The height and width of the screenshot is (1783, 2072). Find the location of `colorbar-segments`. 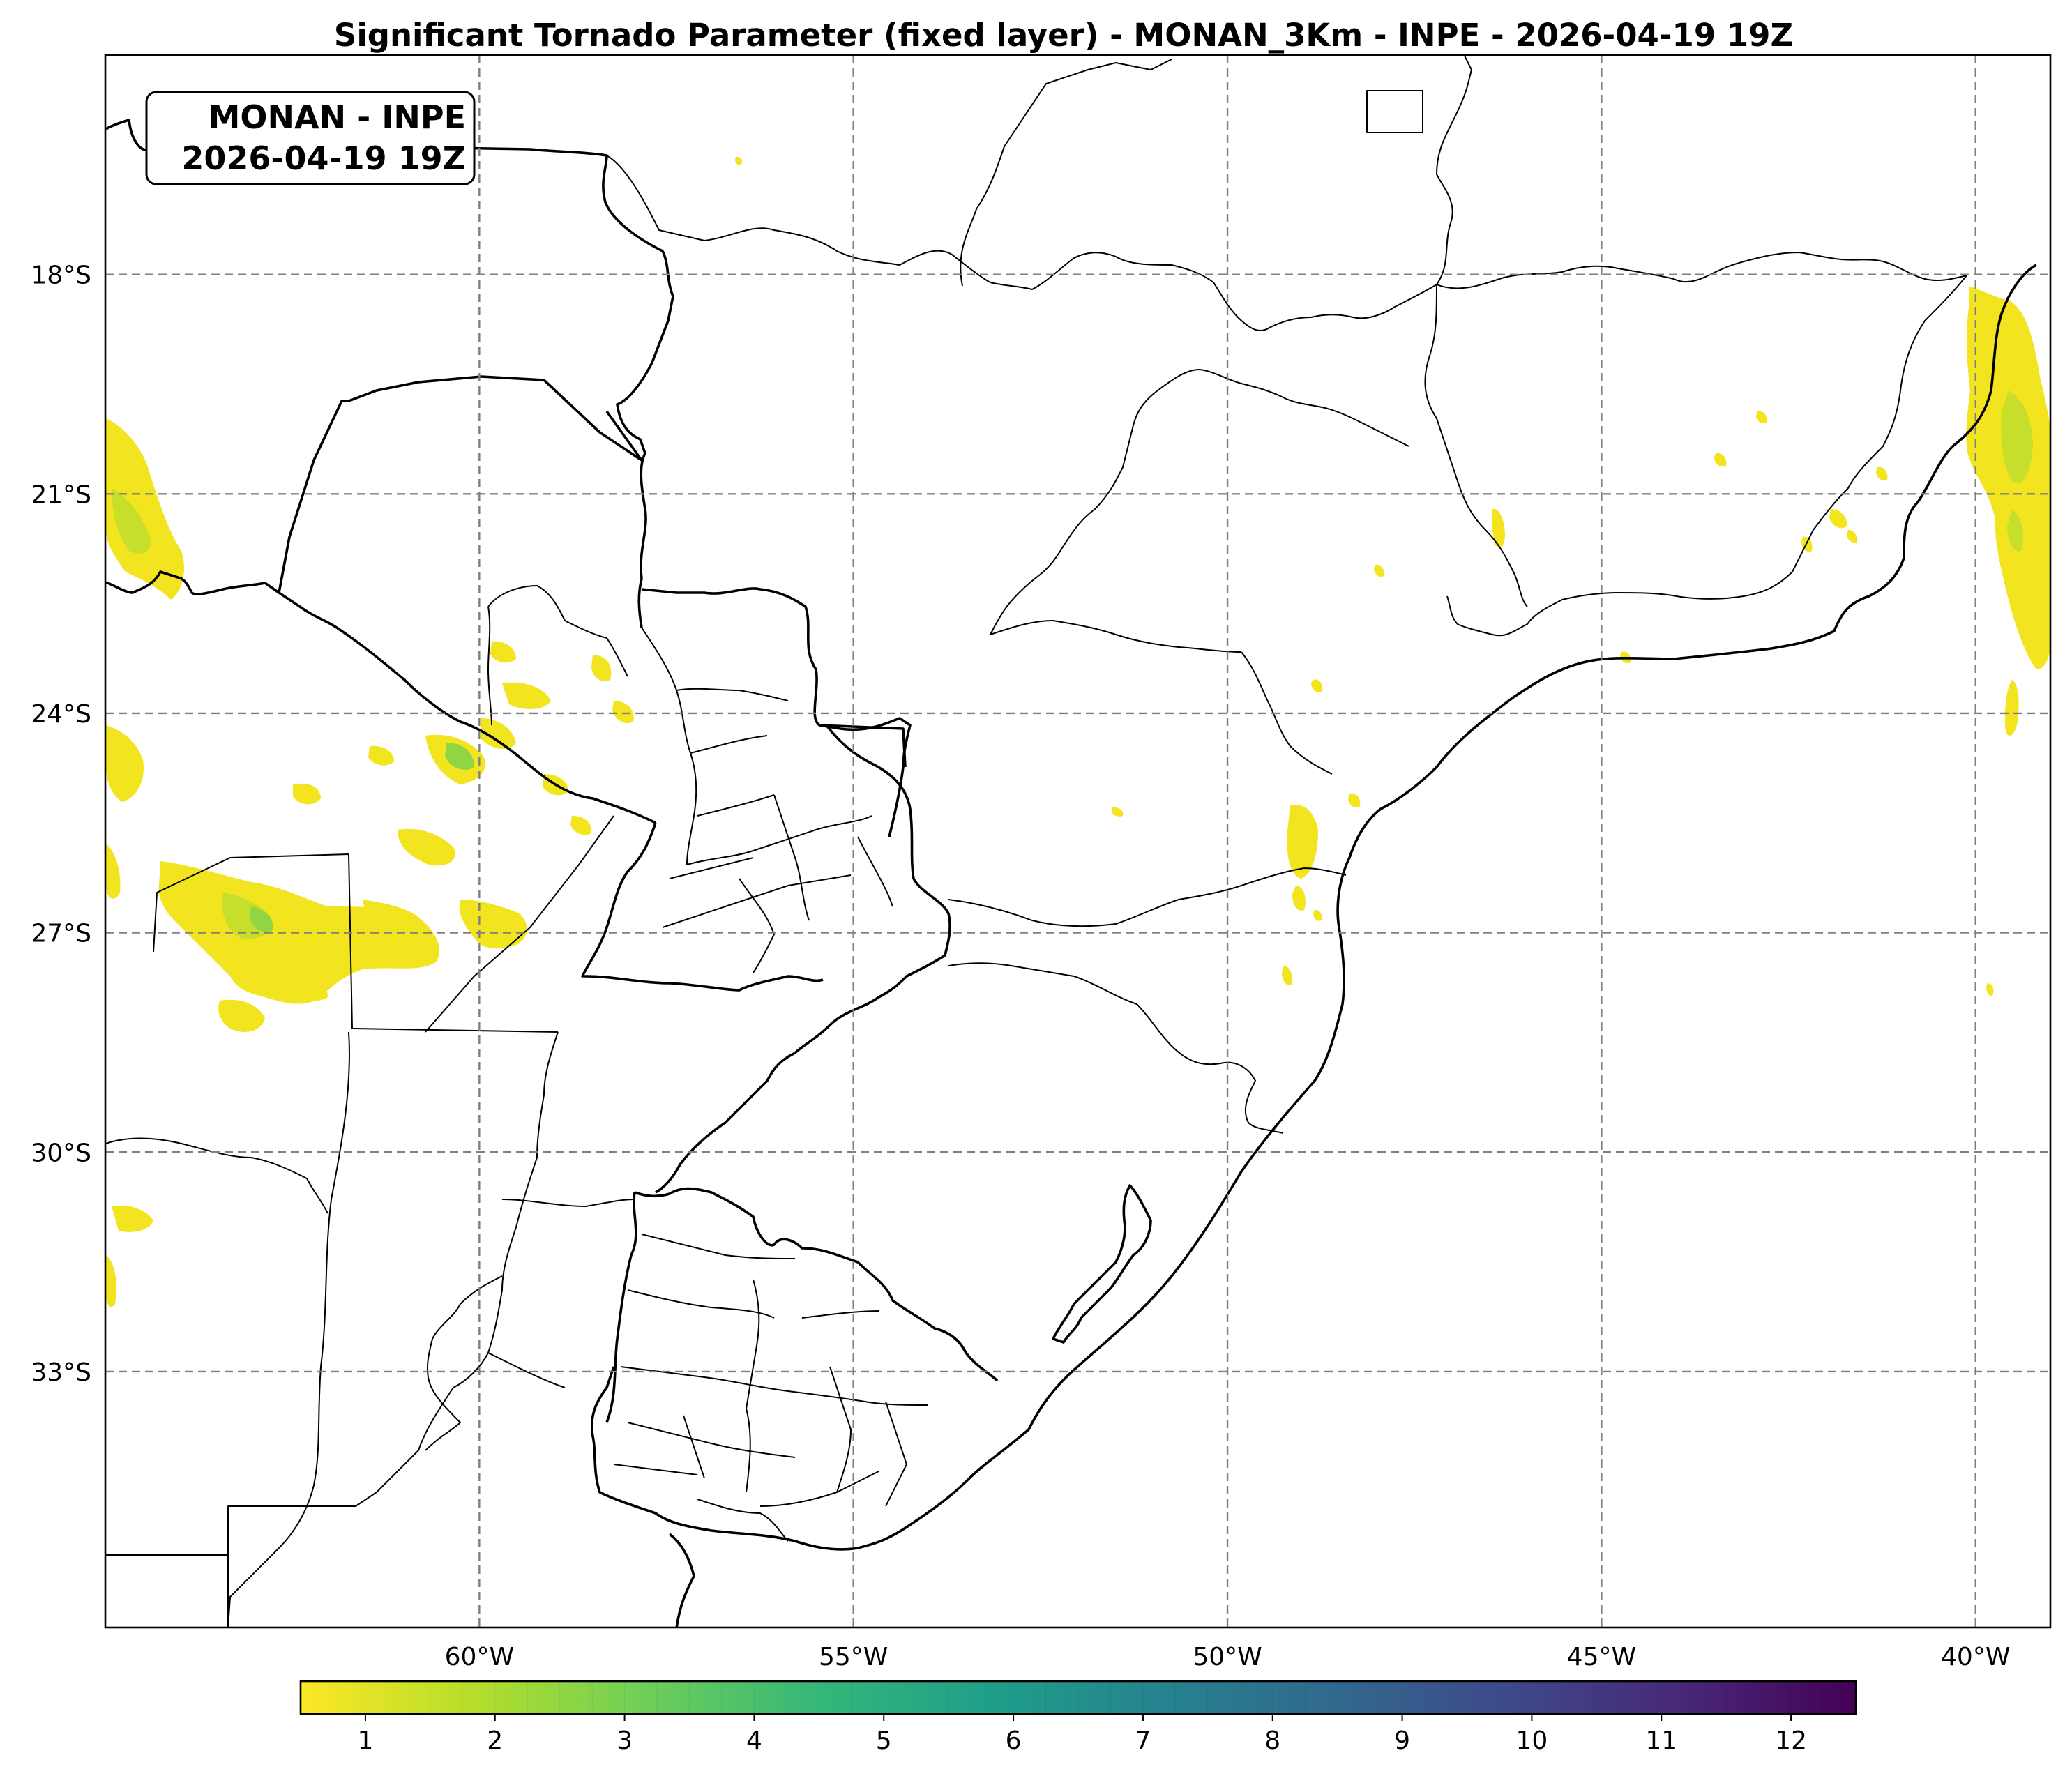

colorbar-segments is located at coordinates (1078, 1697).